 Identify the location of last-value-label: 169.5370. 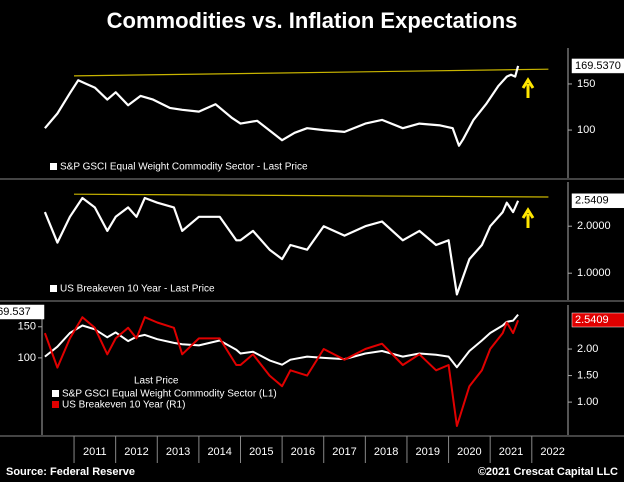
(598, 66).